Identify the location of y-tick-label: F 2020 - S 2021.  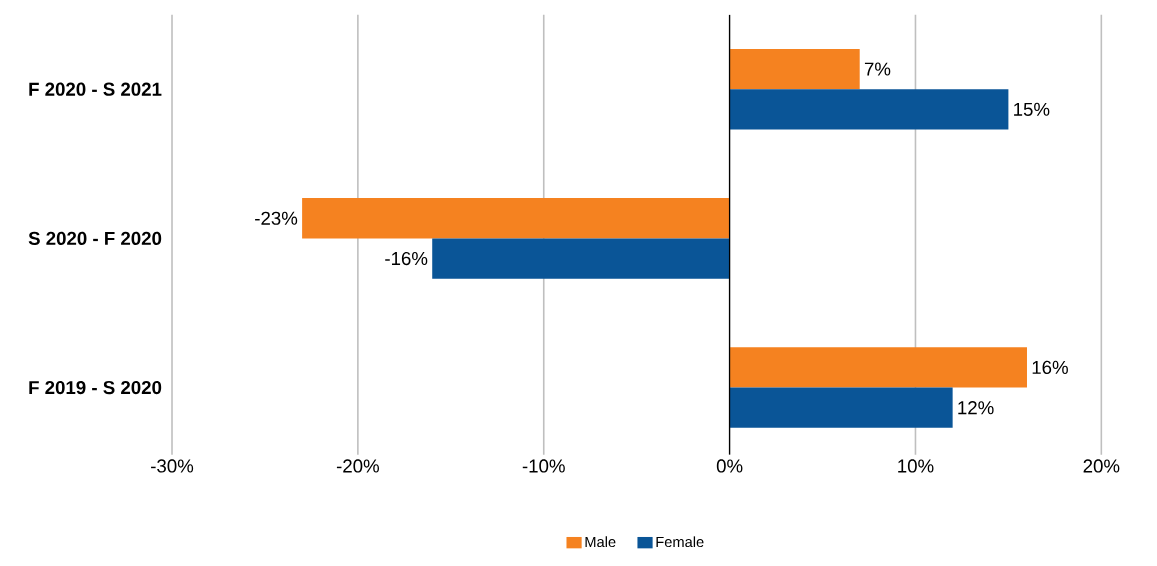
(95, 89).